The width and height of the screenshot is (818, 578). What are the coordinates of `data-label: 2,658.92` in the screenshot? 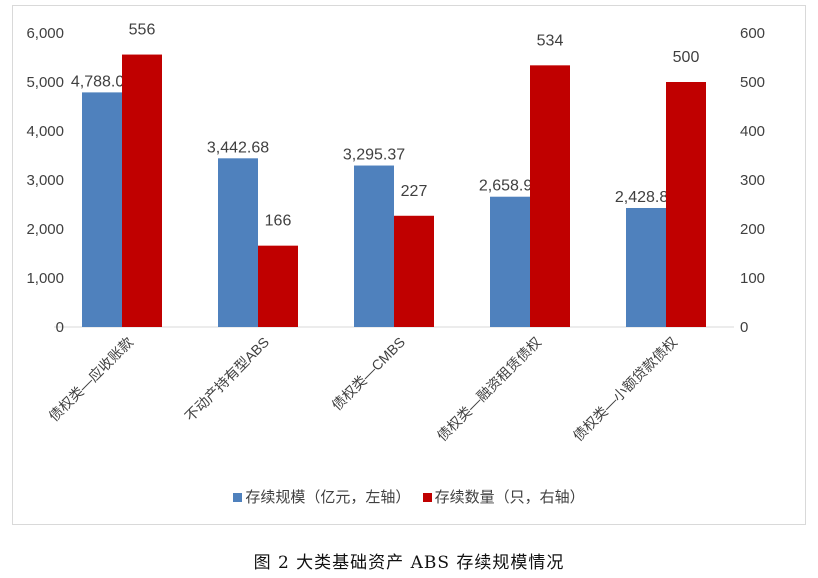 It's located at (510, 186).